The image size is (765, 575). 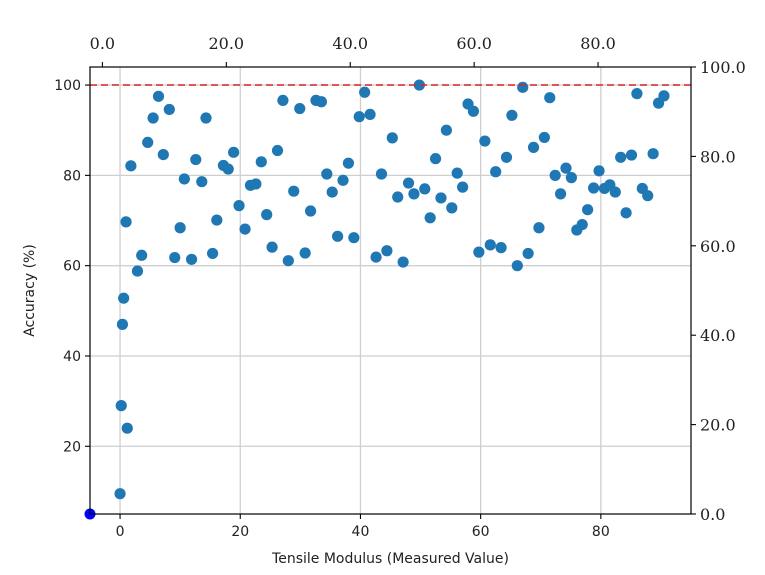 I want to click on y-tick-label: 20, so click(x=72, y=447).